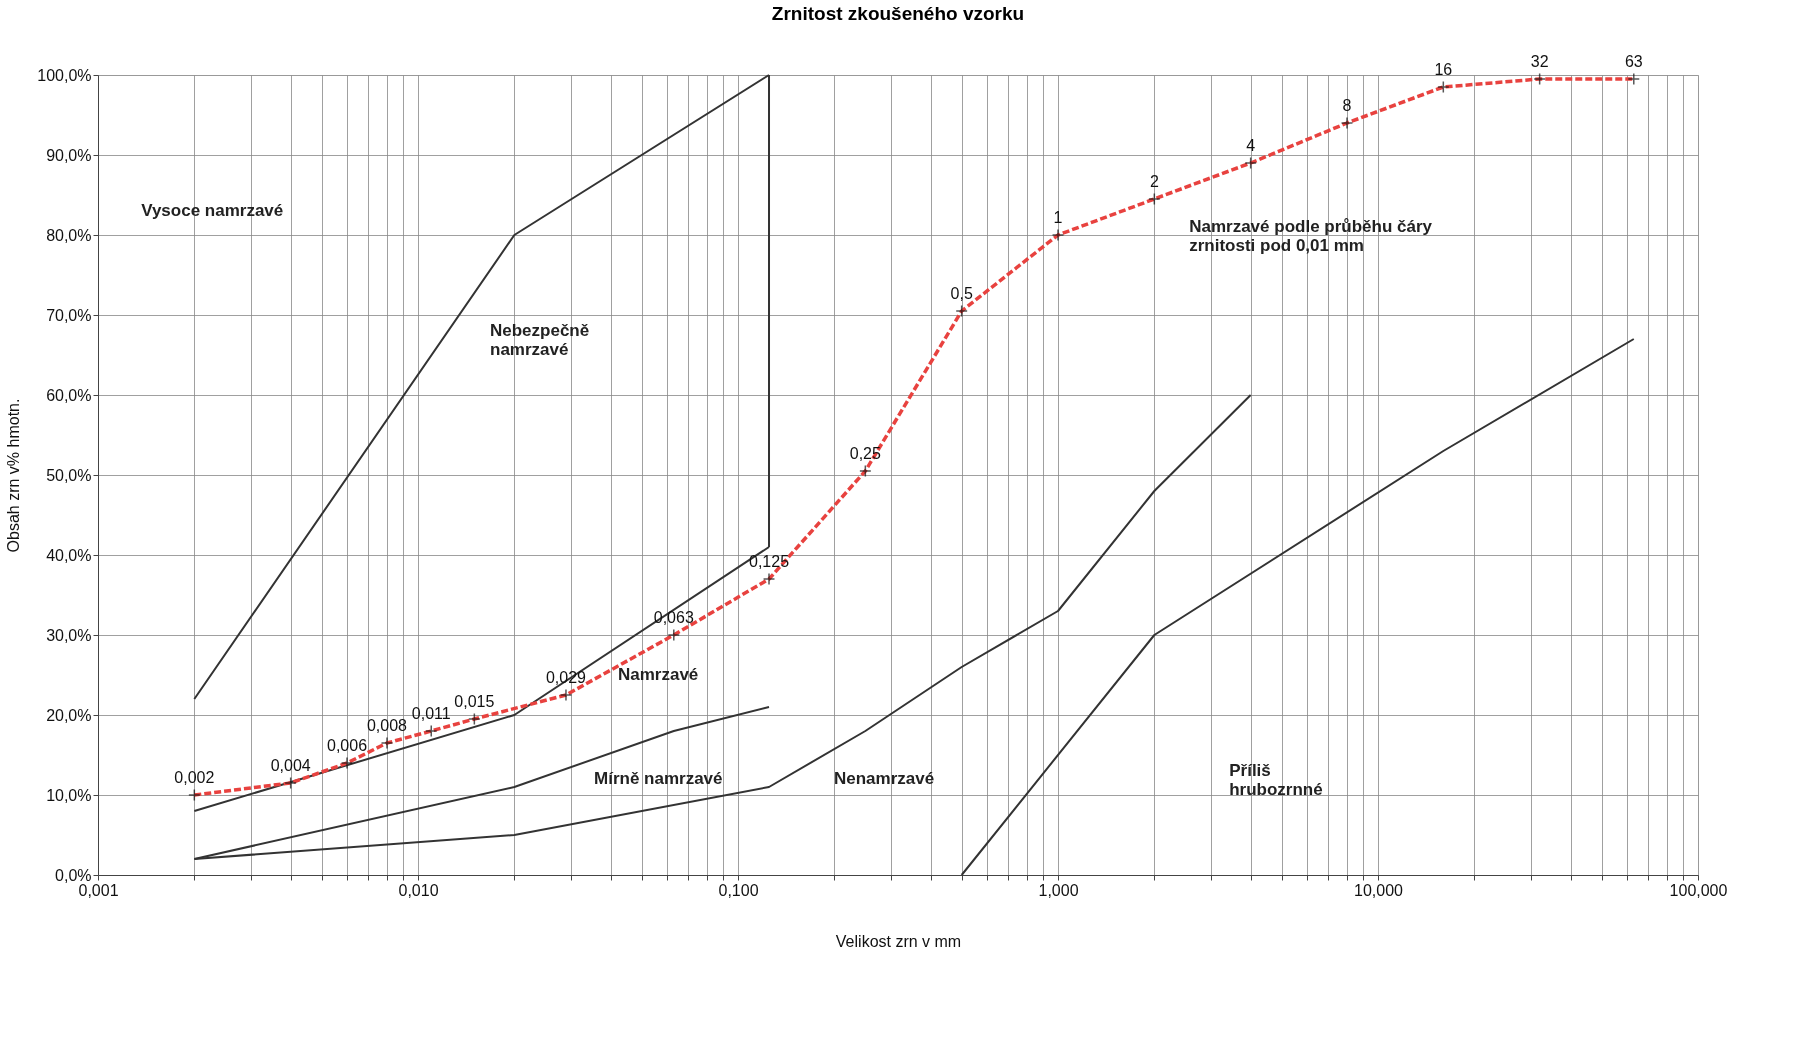 This screenshot has height=1047, width=1807. Describe the element at coordinates (212, 210) in the screenshot. I see `annotation: Vysoce namrzavé` at that location.